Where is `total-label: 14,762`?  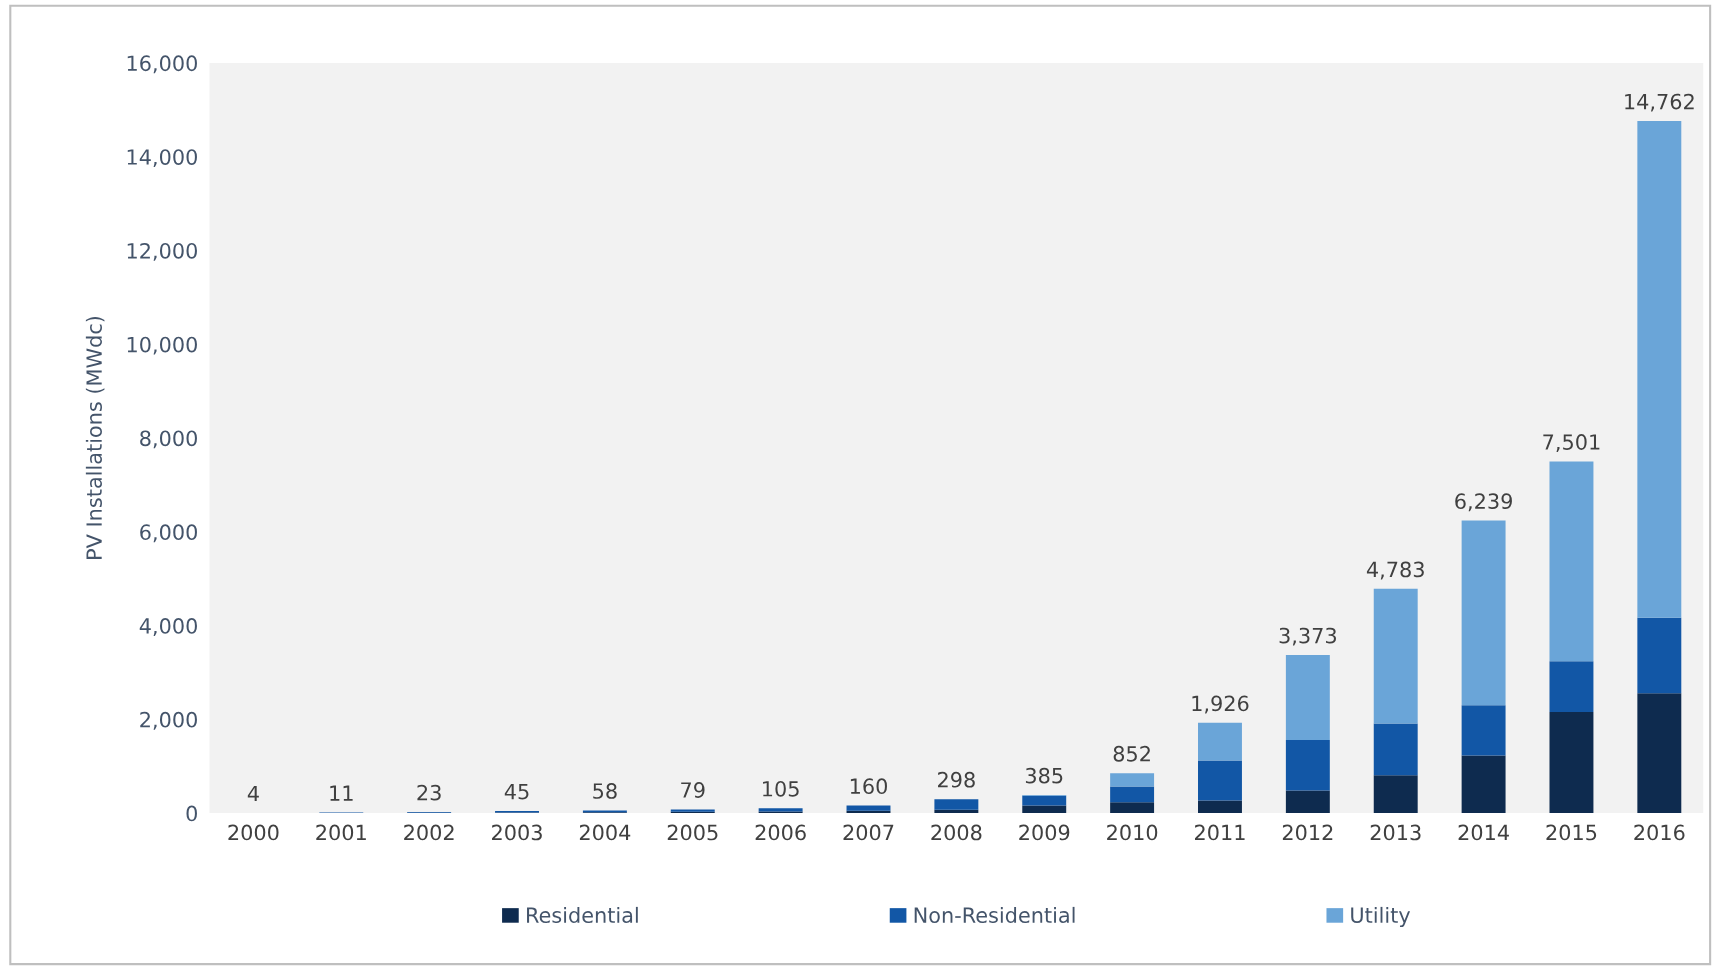 total-label: 14,762 is located at coordinates (1659, 102).